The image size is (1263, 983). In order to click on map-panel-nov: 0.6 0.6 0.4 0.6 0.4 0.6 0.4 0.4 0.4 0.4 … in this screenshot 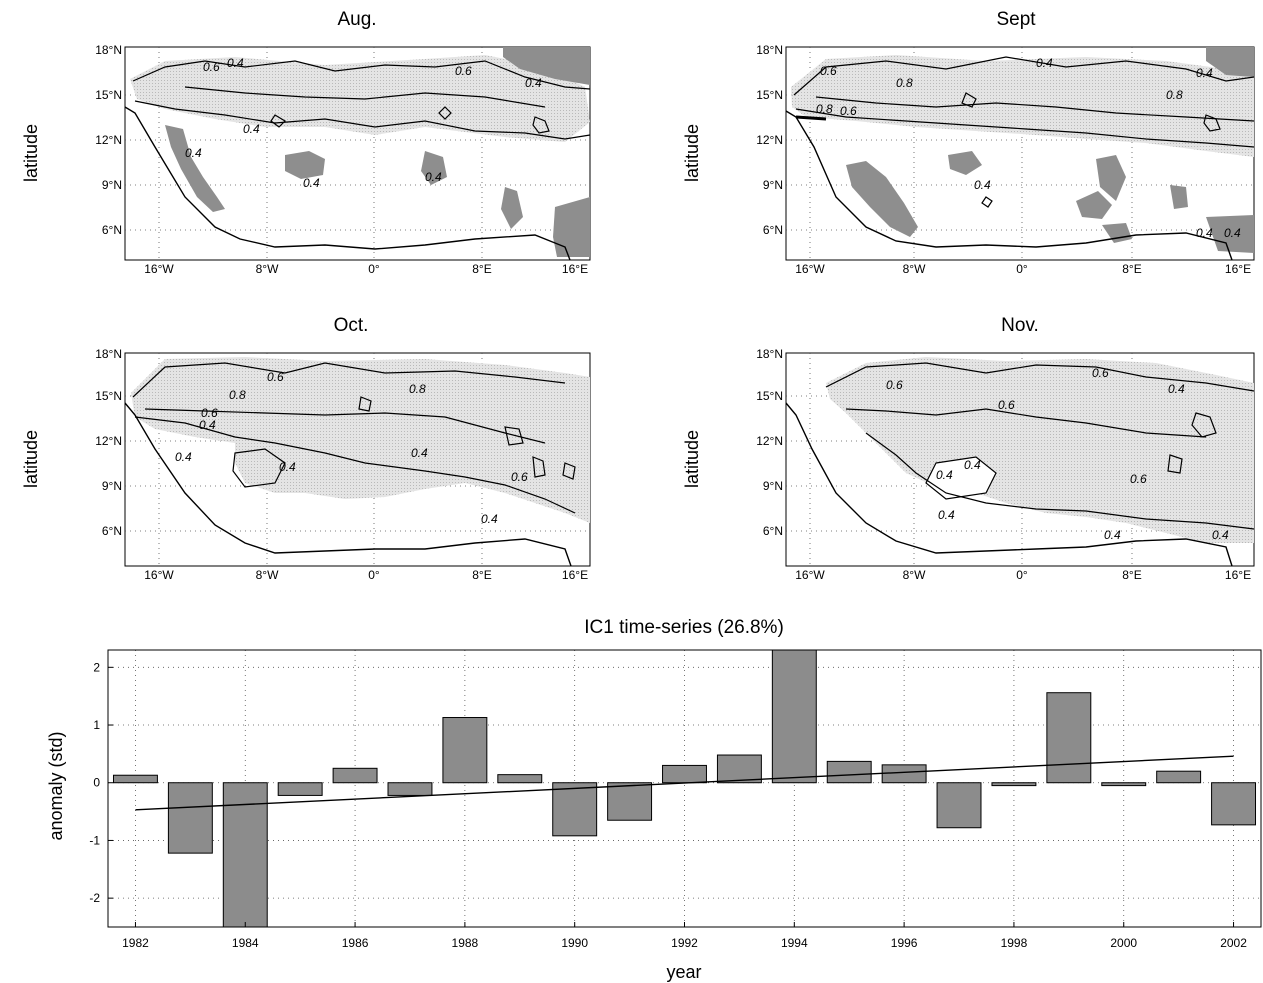, I will do `click(968, 448)`.